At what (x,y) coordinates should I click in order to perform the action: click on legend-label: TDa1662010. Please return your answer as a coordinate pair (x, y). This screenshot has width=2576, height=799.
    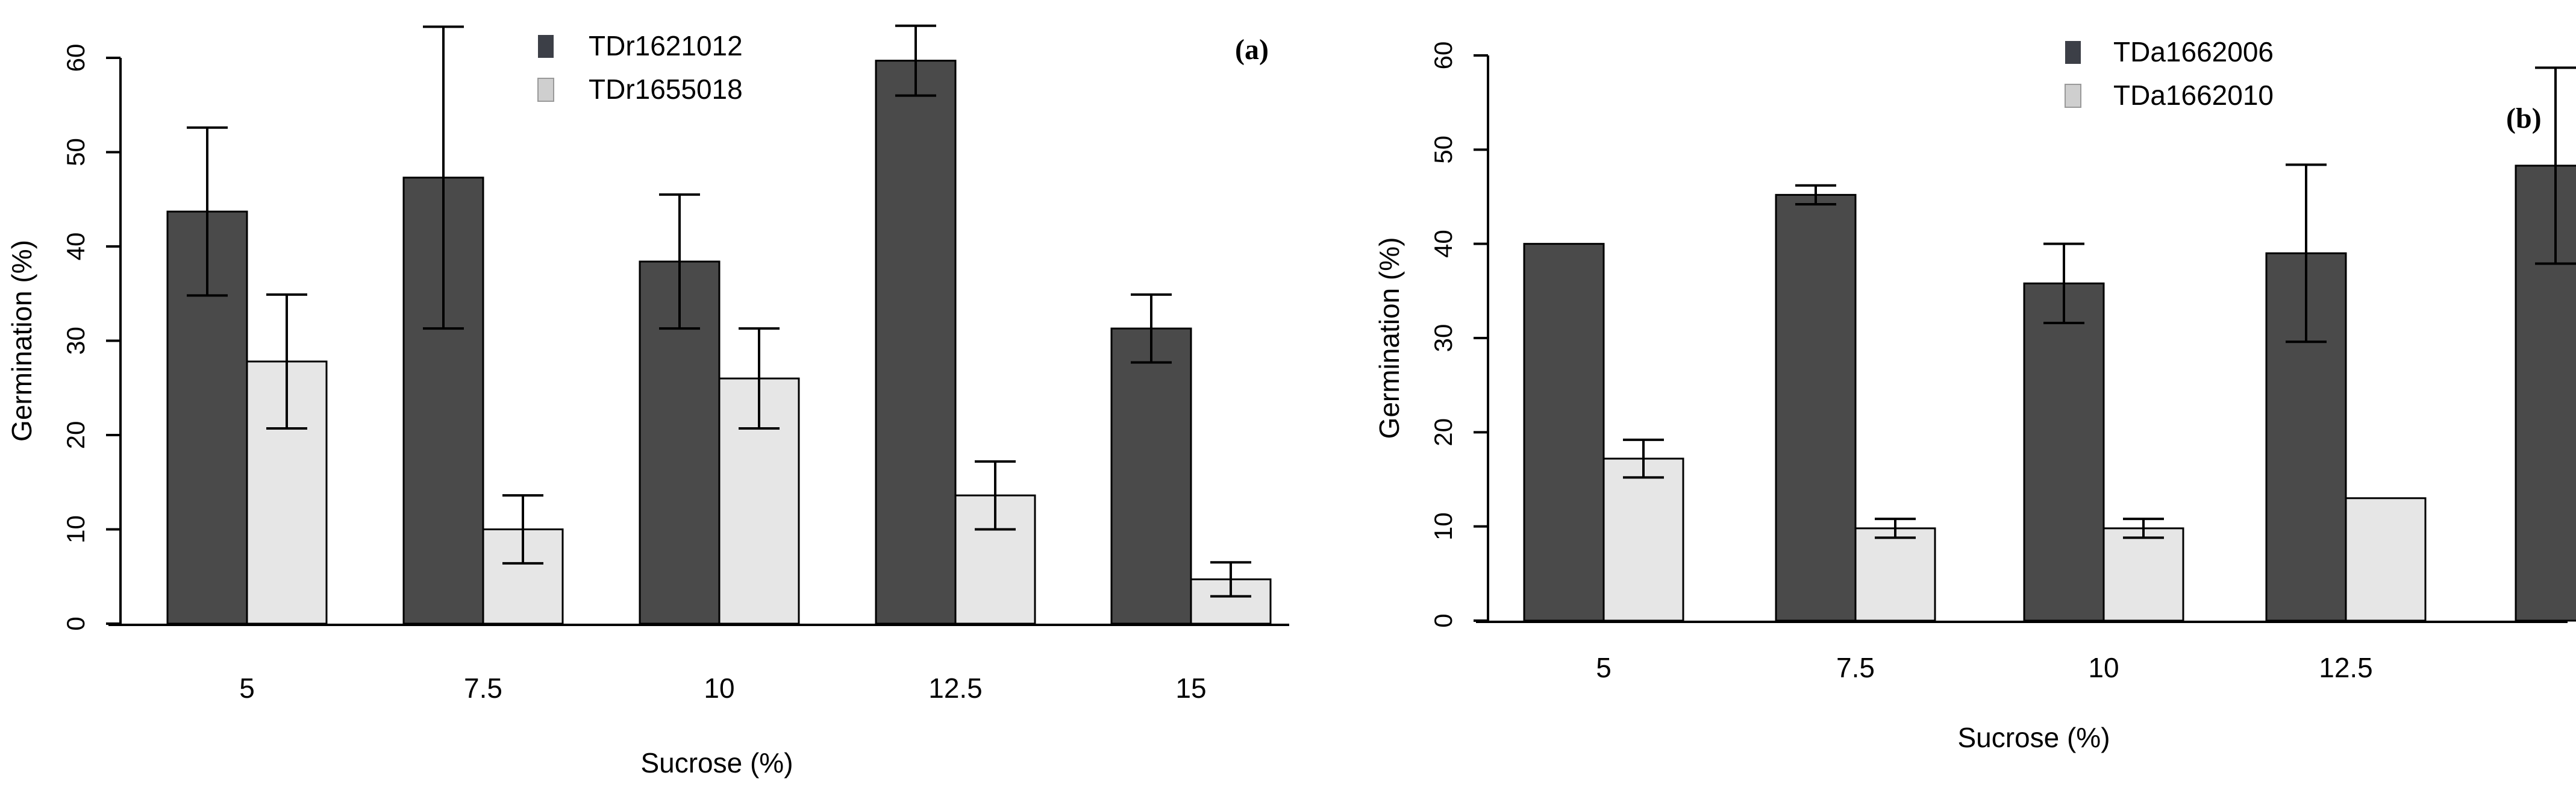
    Looking at the image, I should click on (2193, 95).